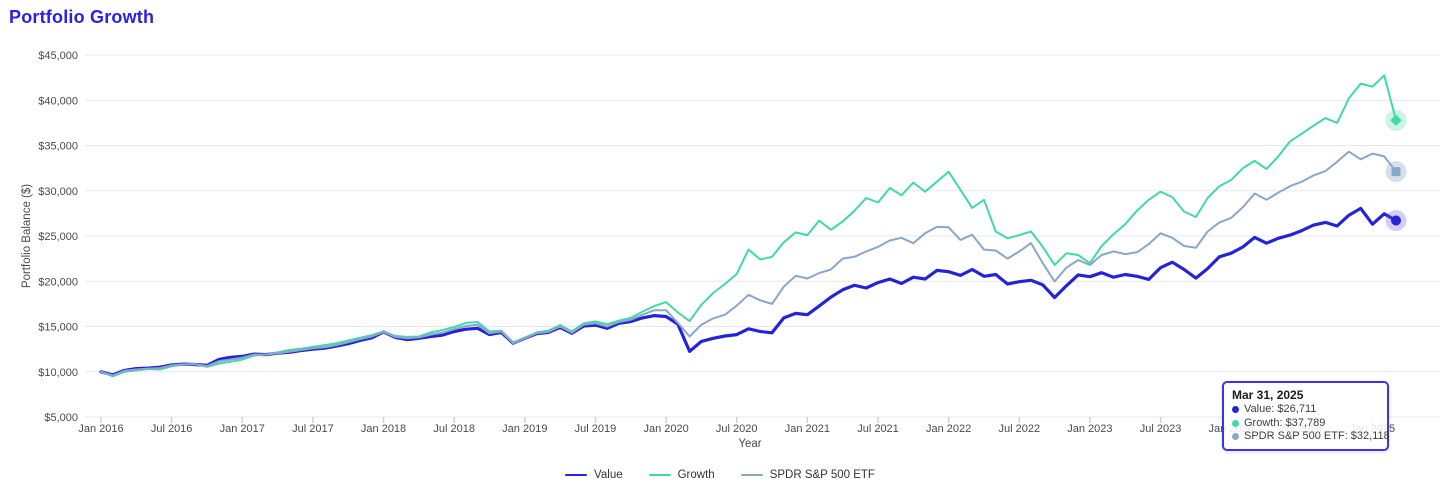 The height and width of the screenshot is (486, 1440). Describe the element at coordinates (1268, 395) in the screenshot. I see `tooltip-date: Mar 31, 2025` at that location.